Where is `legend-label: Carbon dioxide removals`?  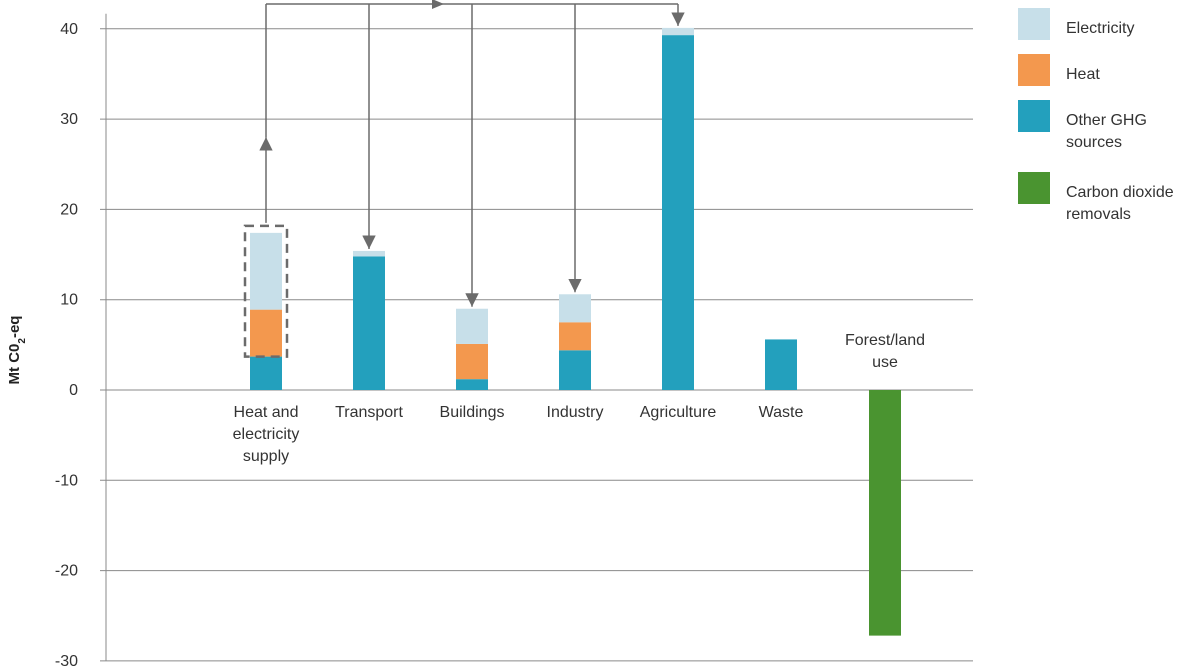 legend-label: Carbon dioxide removals is located at coordinates (1120, 203).